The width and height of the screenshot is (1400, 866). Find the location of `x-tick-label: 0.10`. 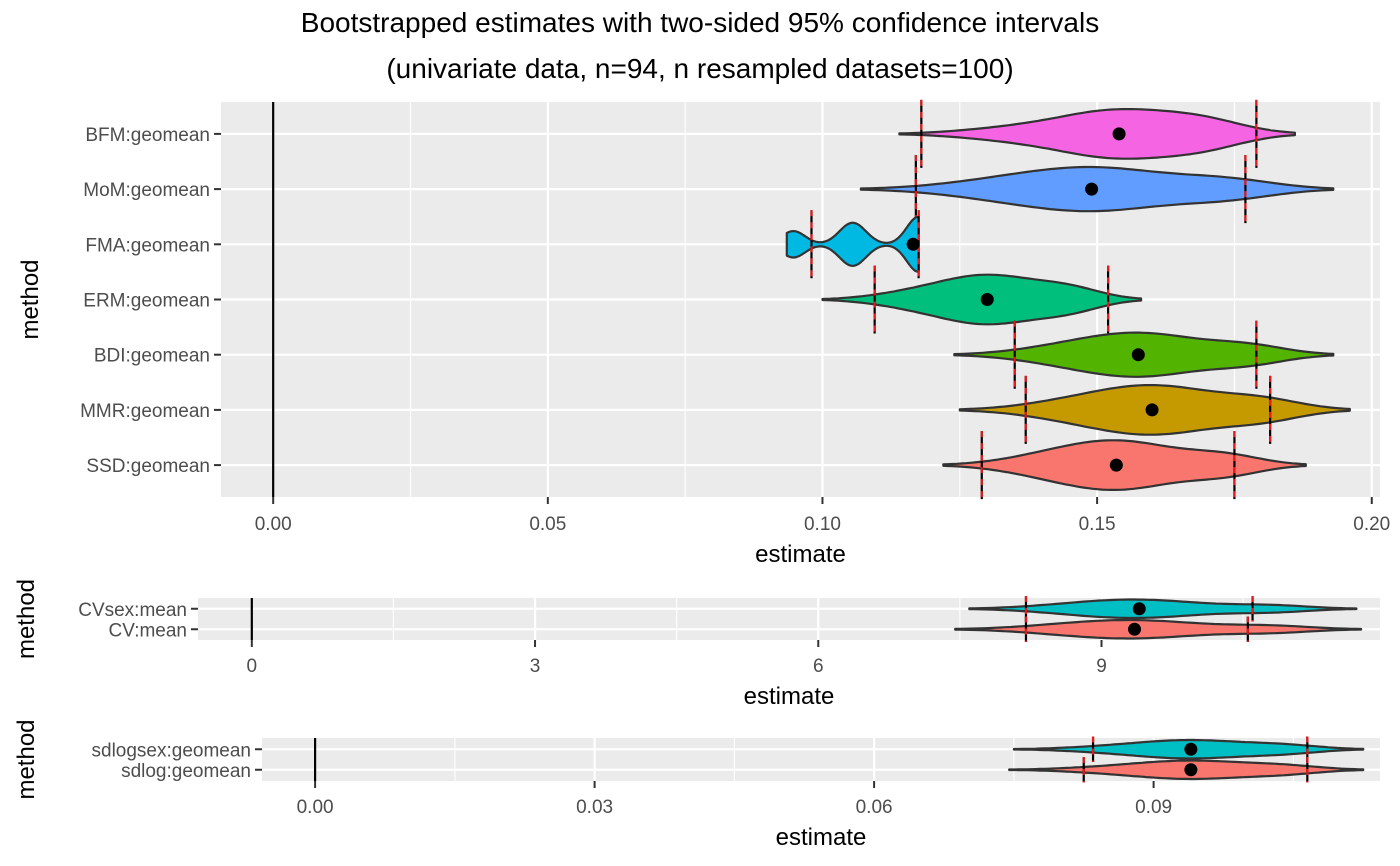

x-tick-label: 0.10 is located at coordinates (822, 524).